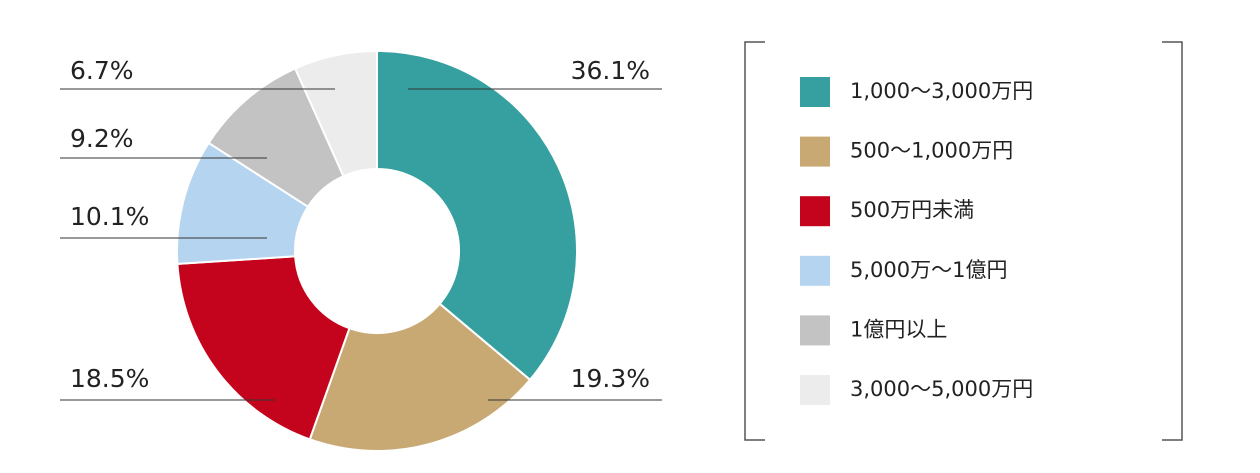 The height and width of the screenshot is (473, 1260). I want to click on legend-label: 1億円以上, so click(898, 329).